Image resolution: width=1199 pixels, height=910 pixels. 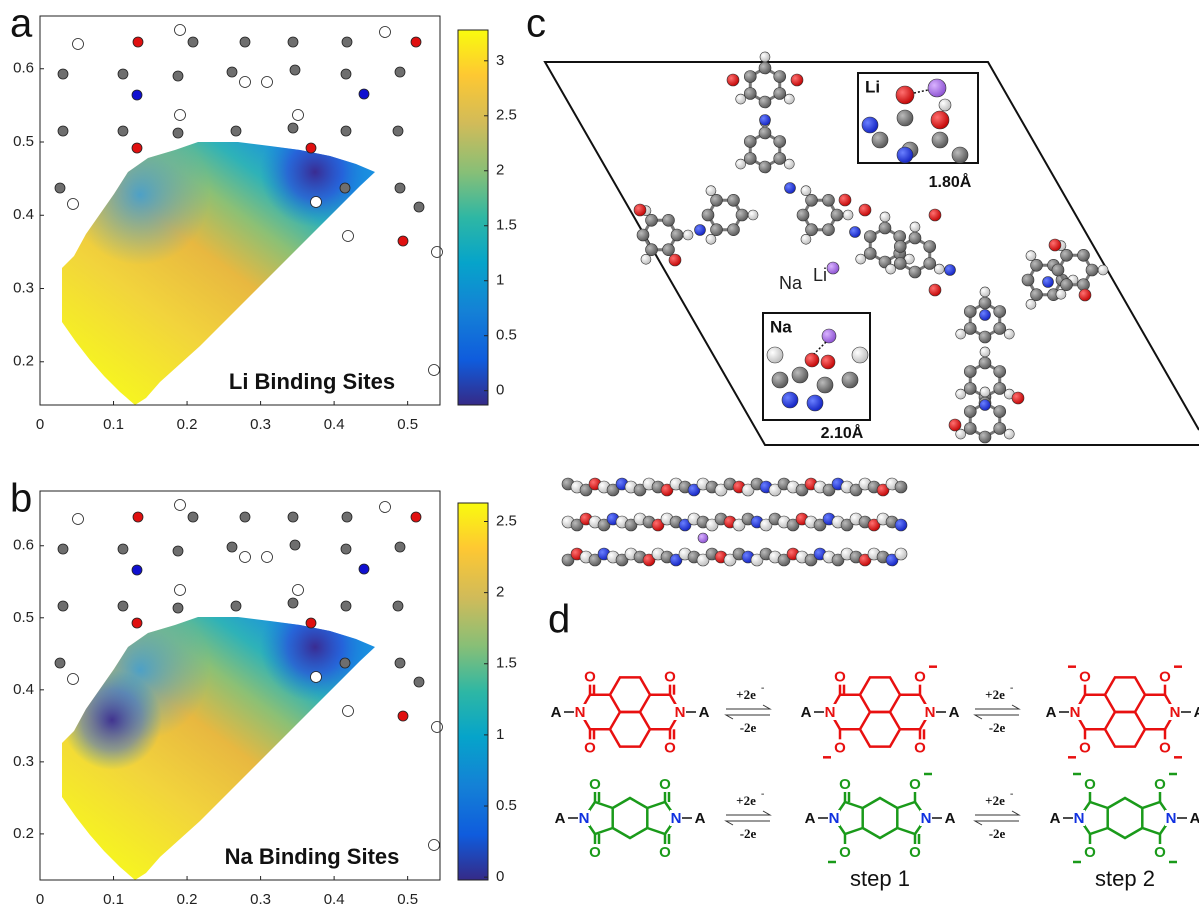 I want to click on ion-label: Na, so click(x=791, y=283).